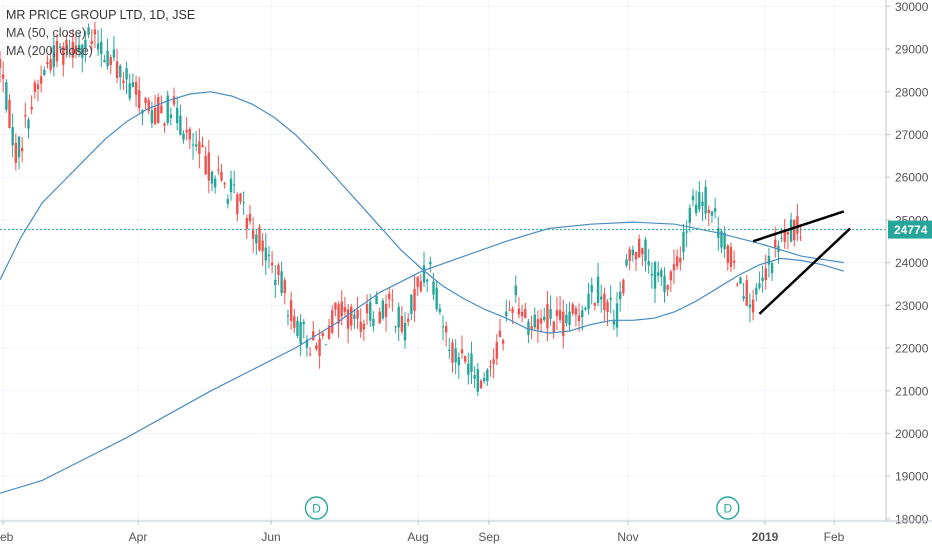 The image size is (932, 555). I want to click on x-tick-label: Feb, so click(834, 537).